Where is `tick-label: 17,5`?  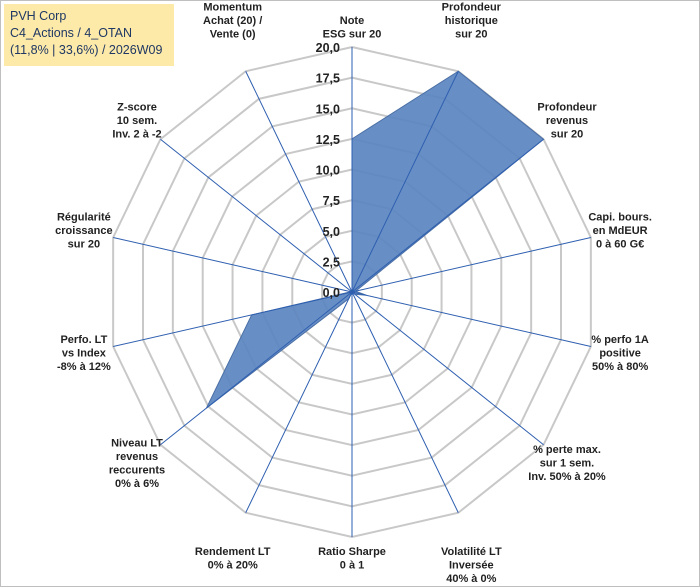
tick-label: 17,5 is located at coordinates (328, 79).